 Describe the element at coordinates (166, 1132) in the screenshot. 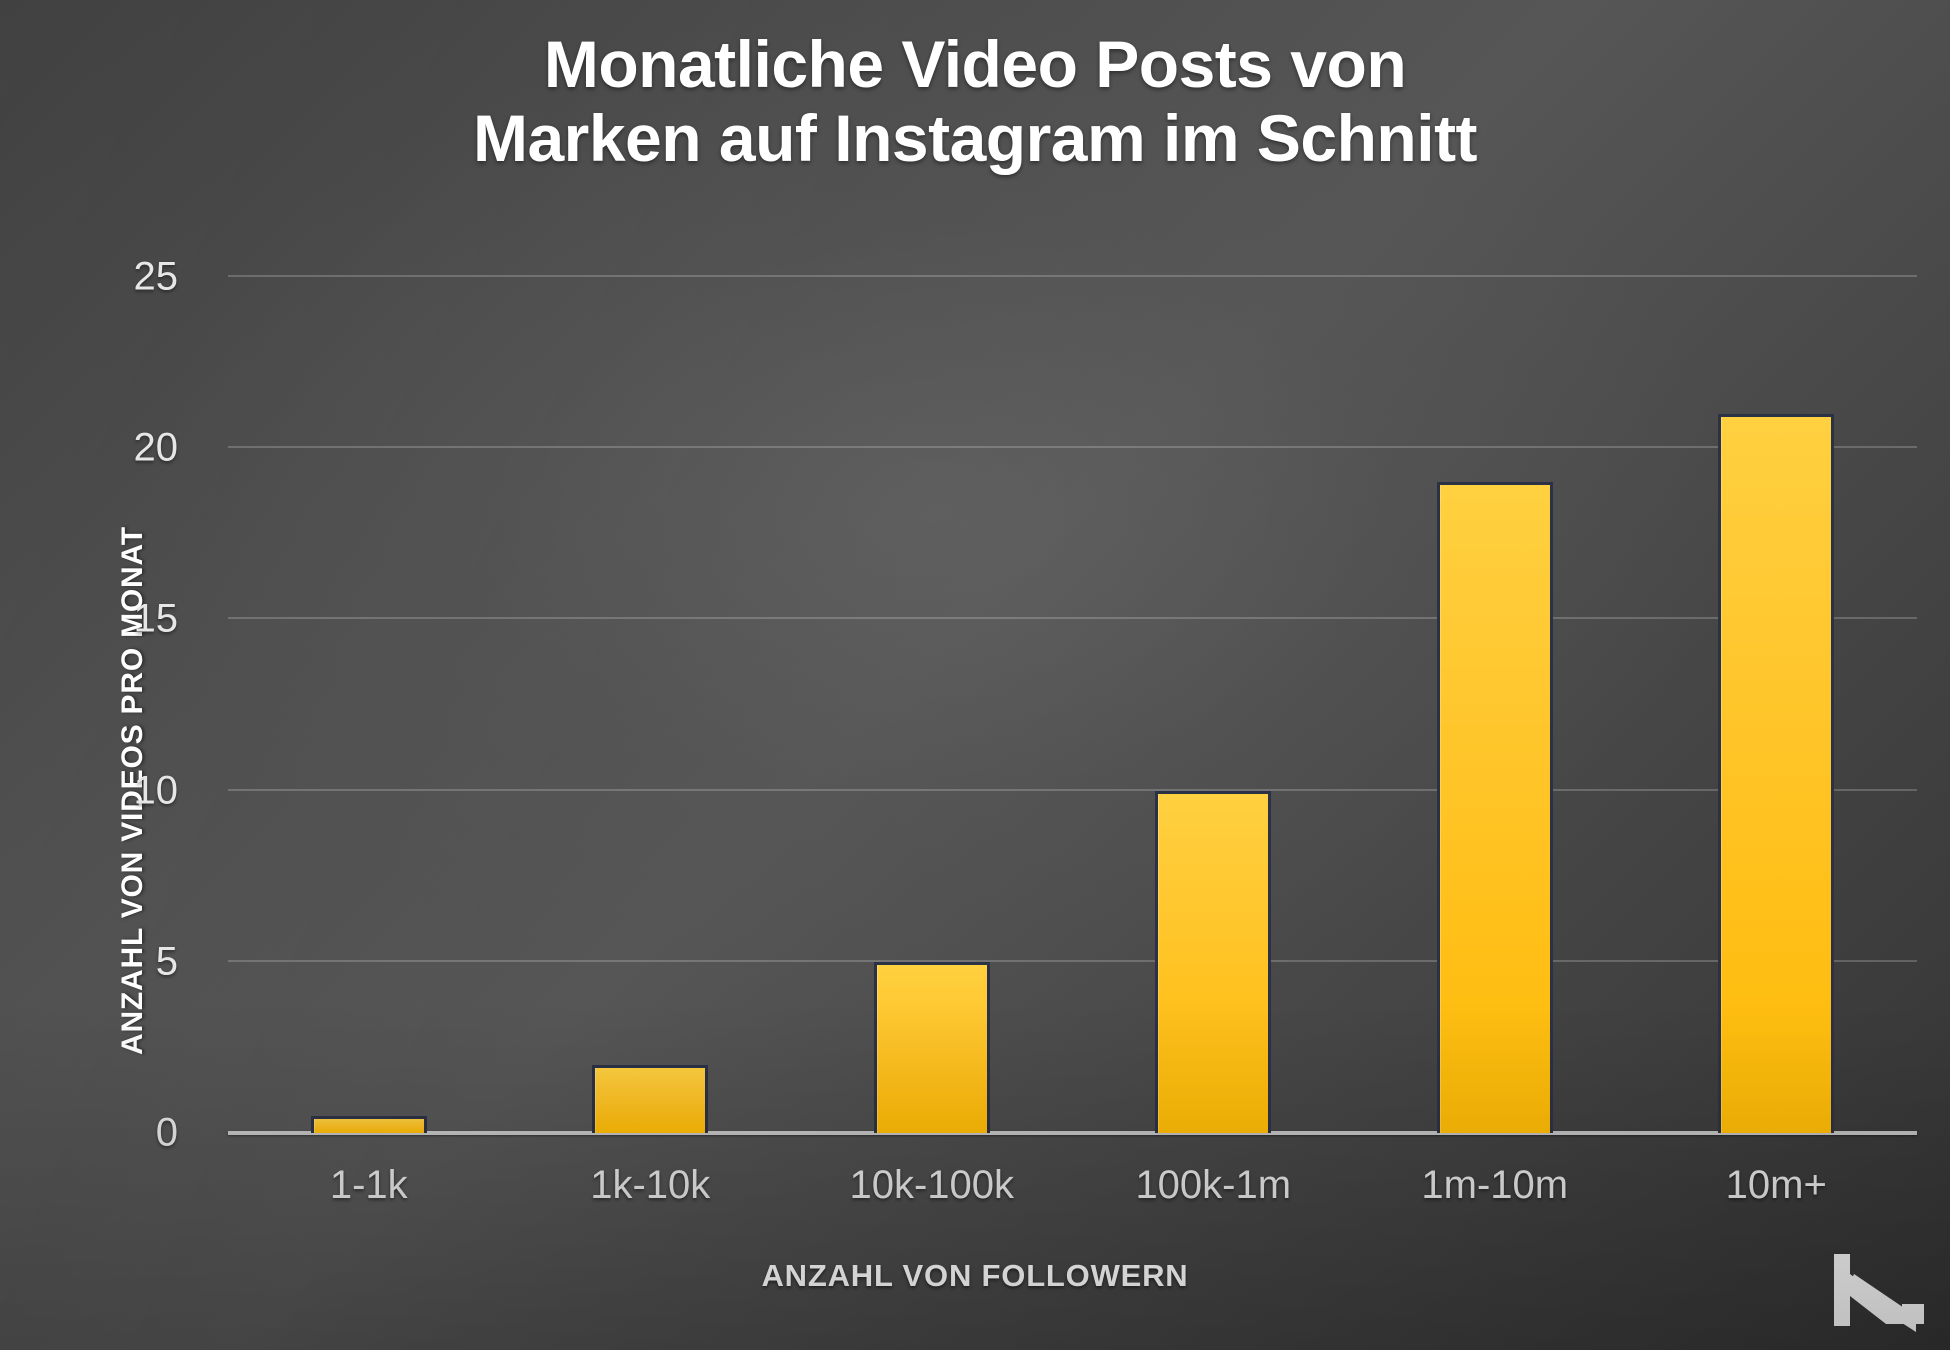

I see `y-tick-label: 0` at that location.